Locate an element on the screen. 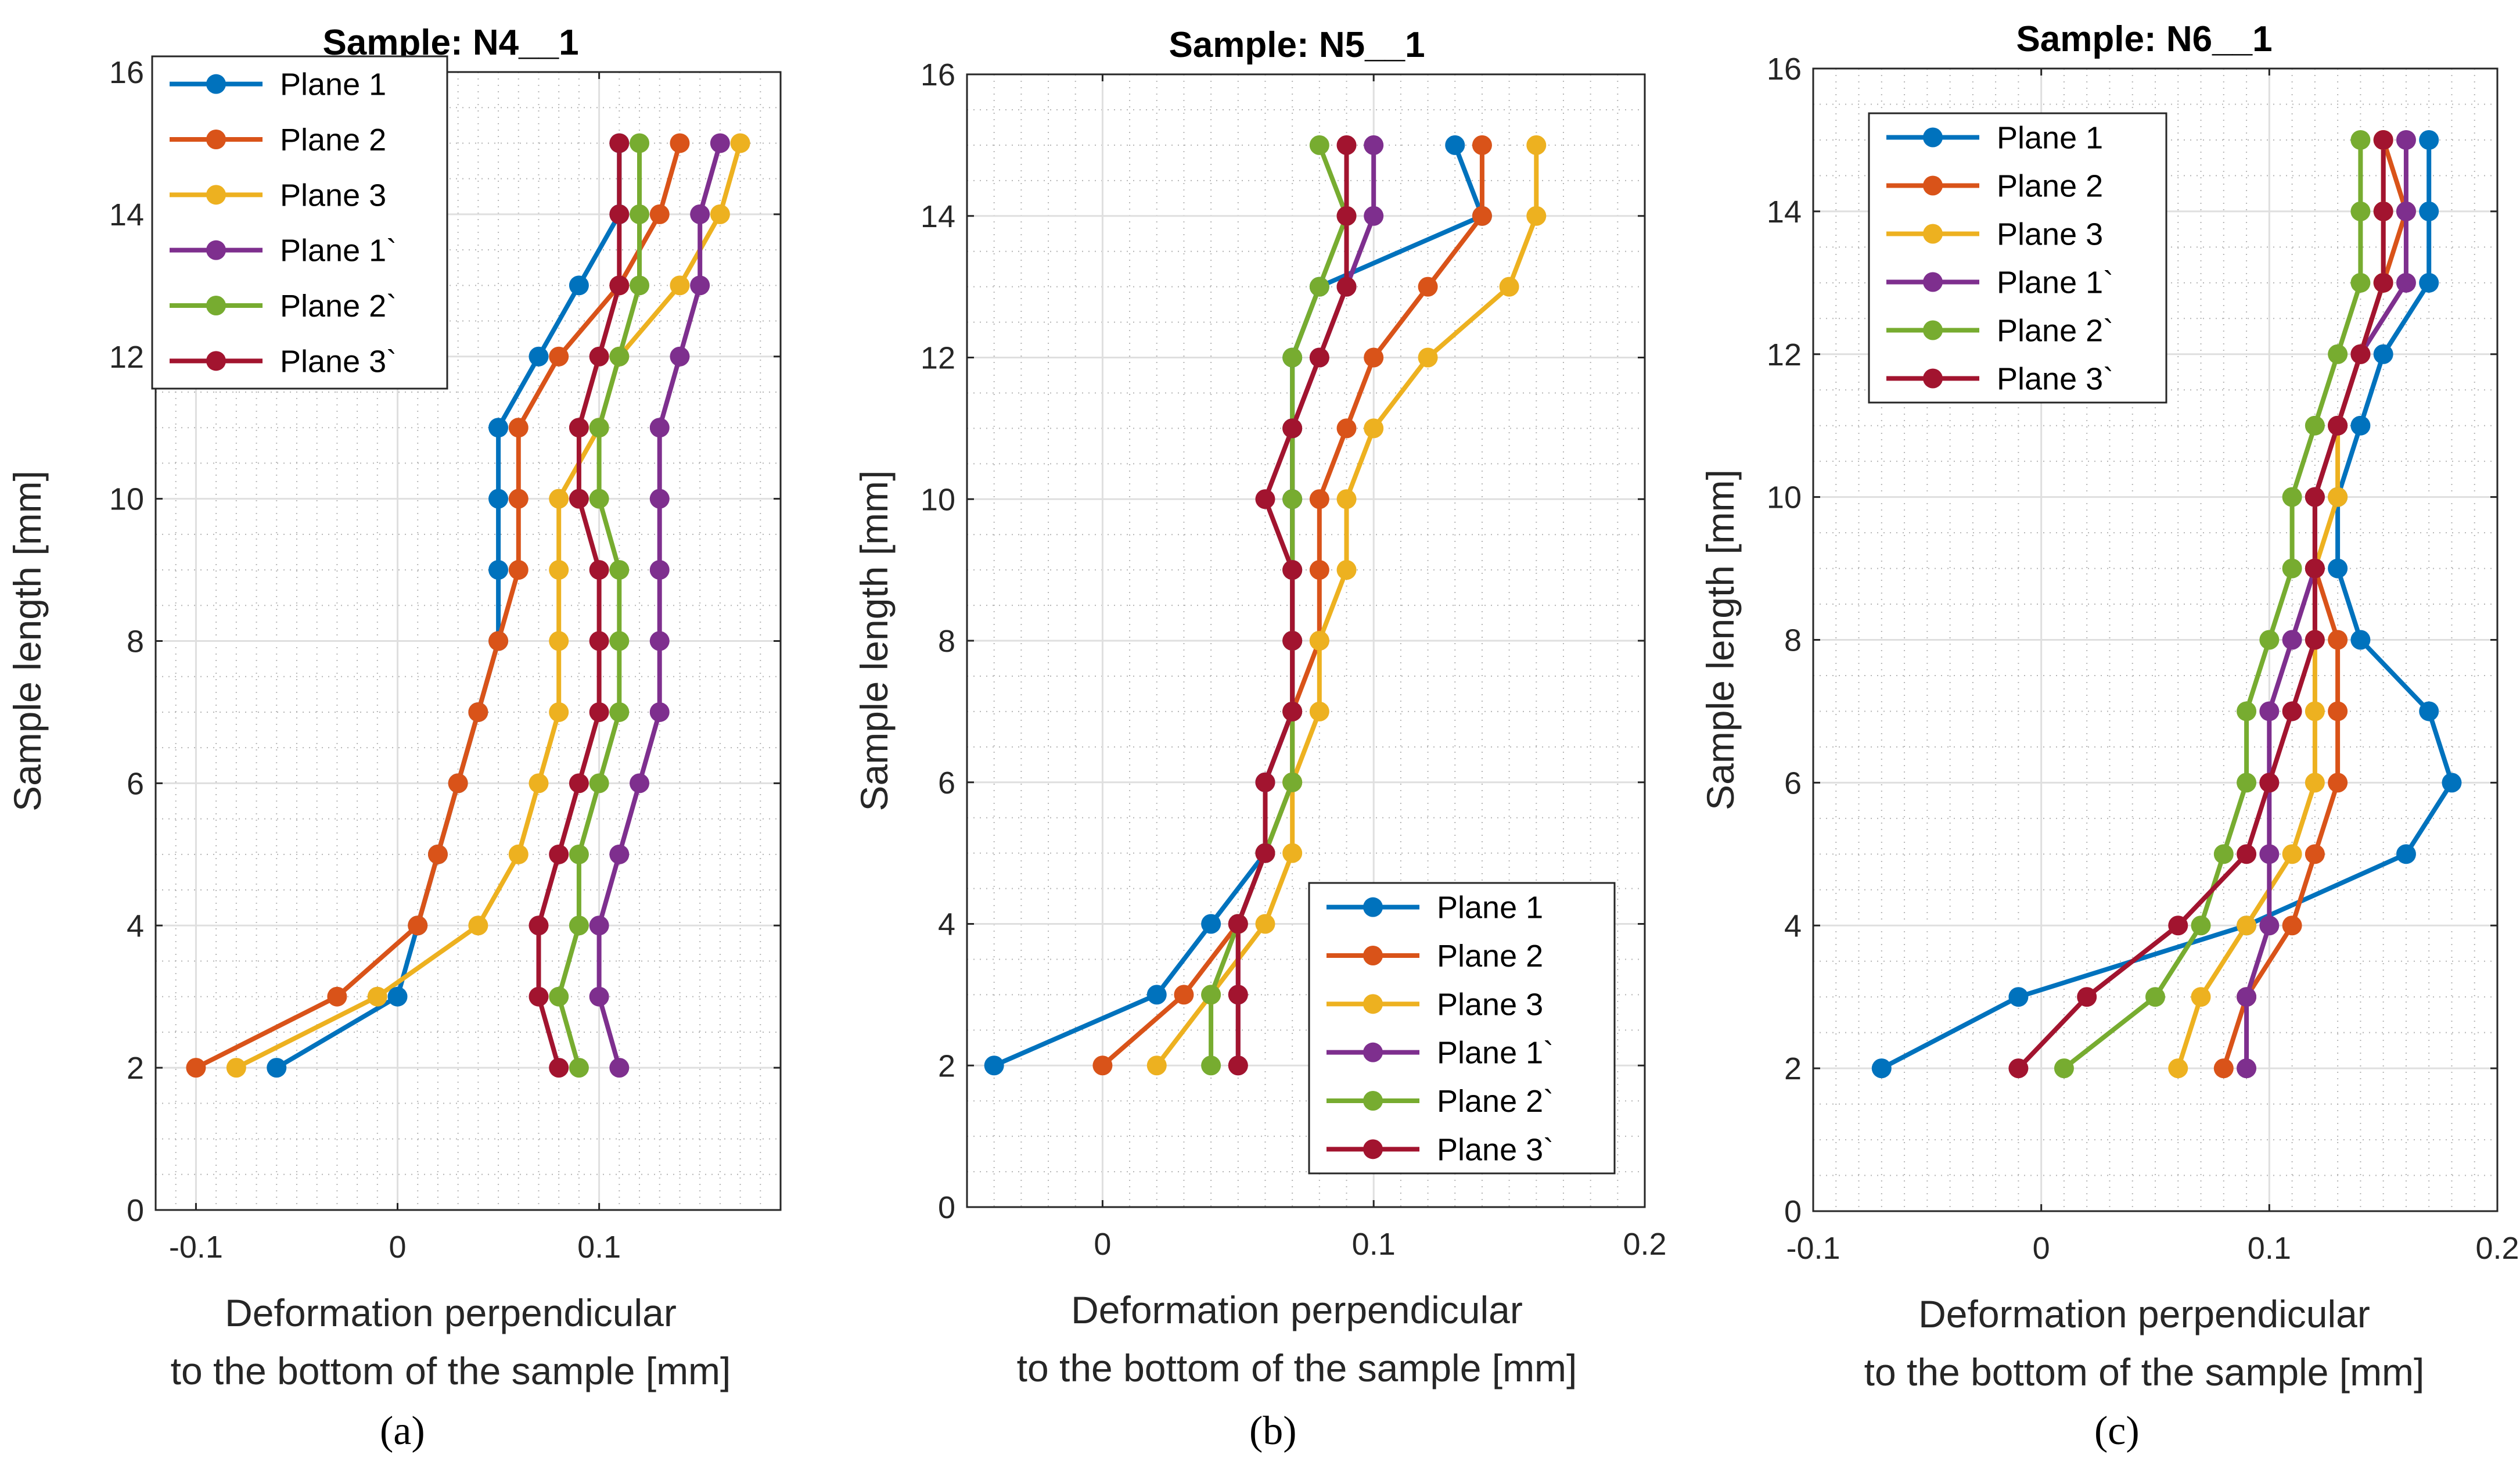  legend-label: Plane 3` is located at coordinates (1495, 1149).